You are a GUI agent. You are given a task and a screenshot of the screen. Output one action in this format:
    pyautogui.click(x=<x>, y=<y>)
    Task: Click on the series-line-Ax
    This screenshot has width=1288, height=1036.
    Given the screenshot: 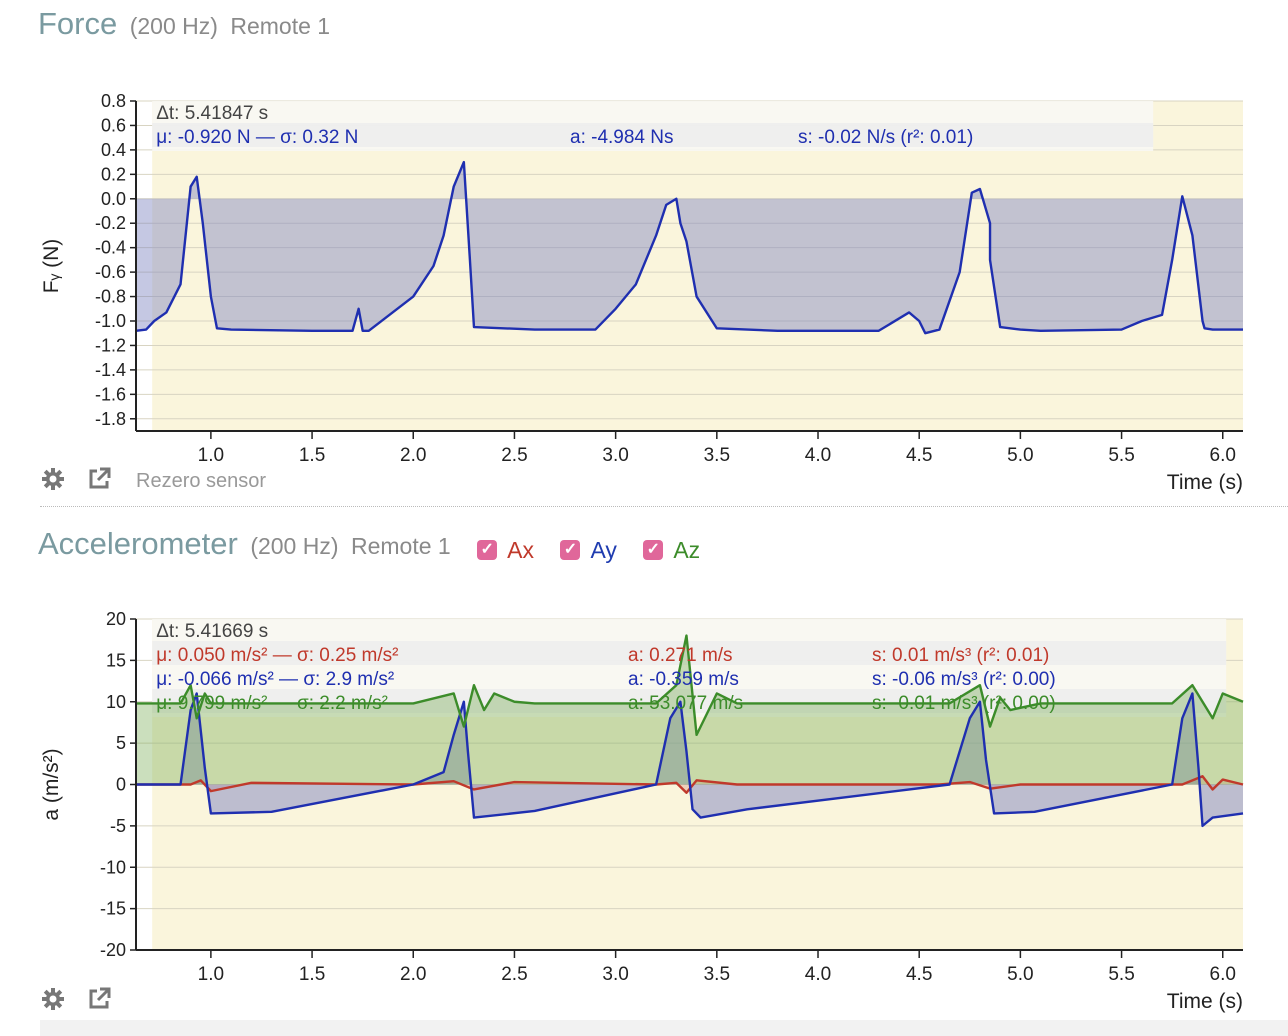 What is the action you would take?
    pyautogui.click(x=690, y=784)
    